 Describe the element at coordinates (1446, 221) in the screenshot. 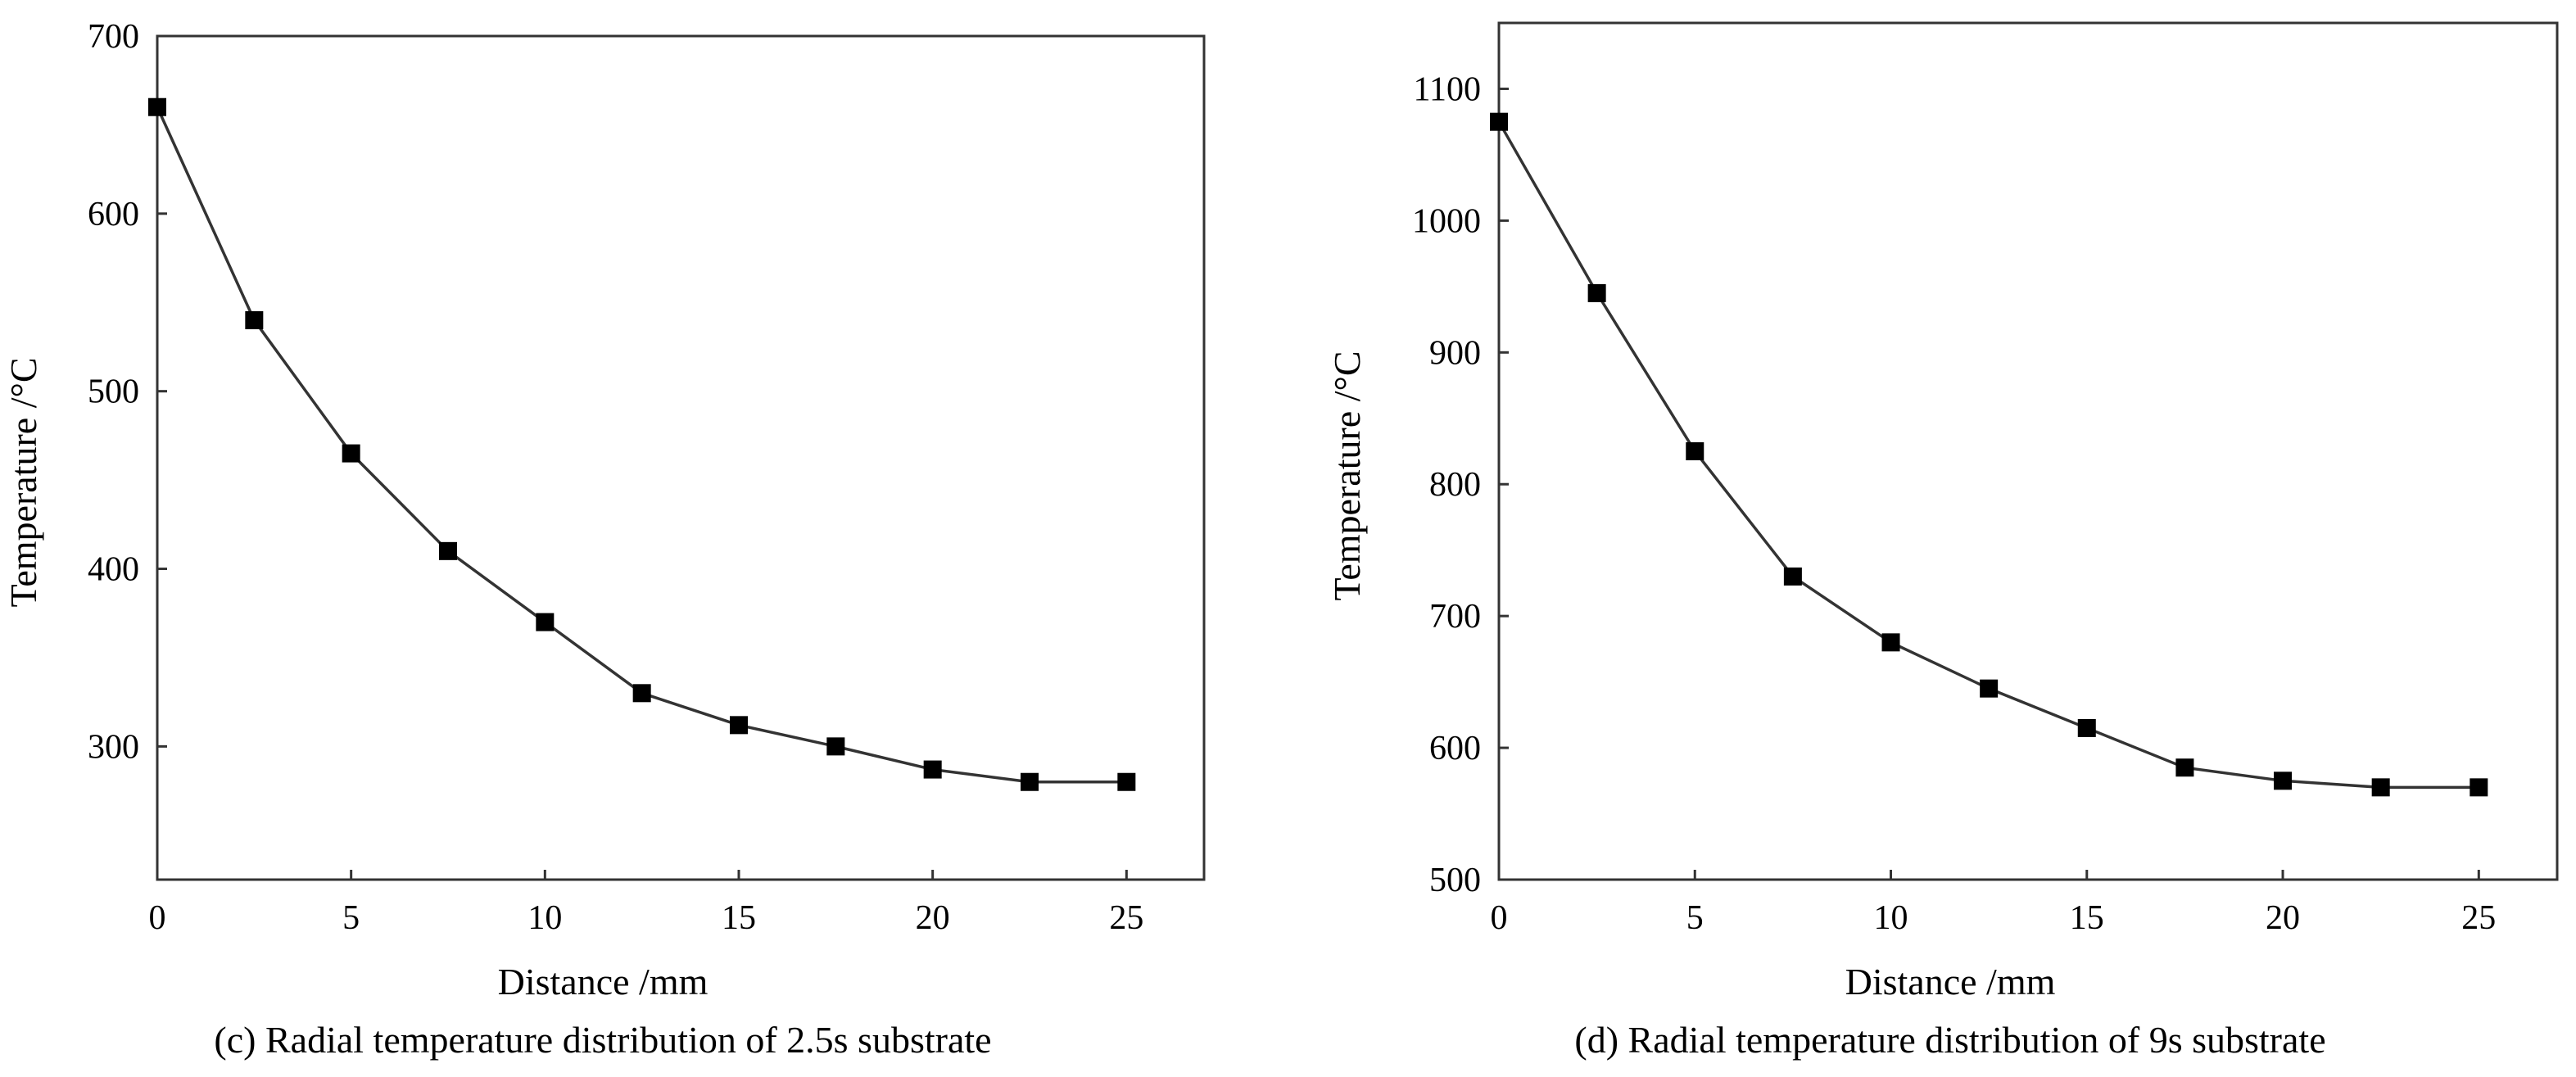

I see `y-tick-label: 1000` at that location.